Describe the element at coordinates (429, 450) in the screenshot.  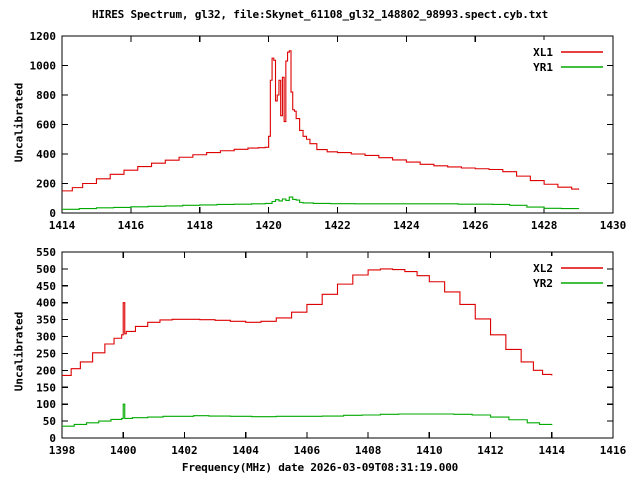
I see `bottom-x-tick-label: 1410` at that location.